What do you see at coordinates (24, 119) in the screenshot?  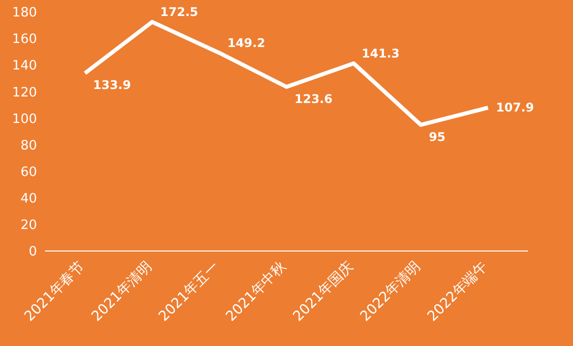 I see `y-tick-label: 100` at bounding box center [24, 119].